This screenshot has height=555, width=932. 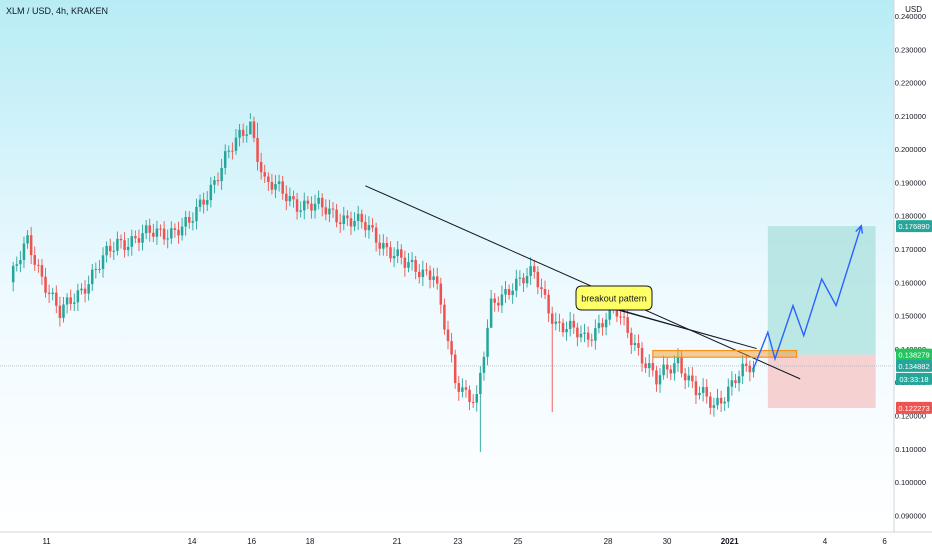 I want to click on symbol-header: XLM / USD, 4h, KRAKEN, so click(x=57, y=11).